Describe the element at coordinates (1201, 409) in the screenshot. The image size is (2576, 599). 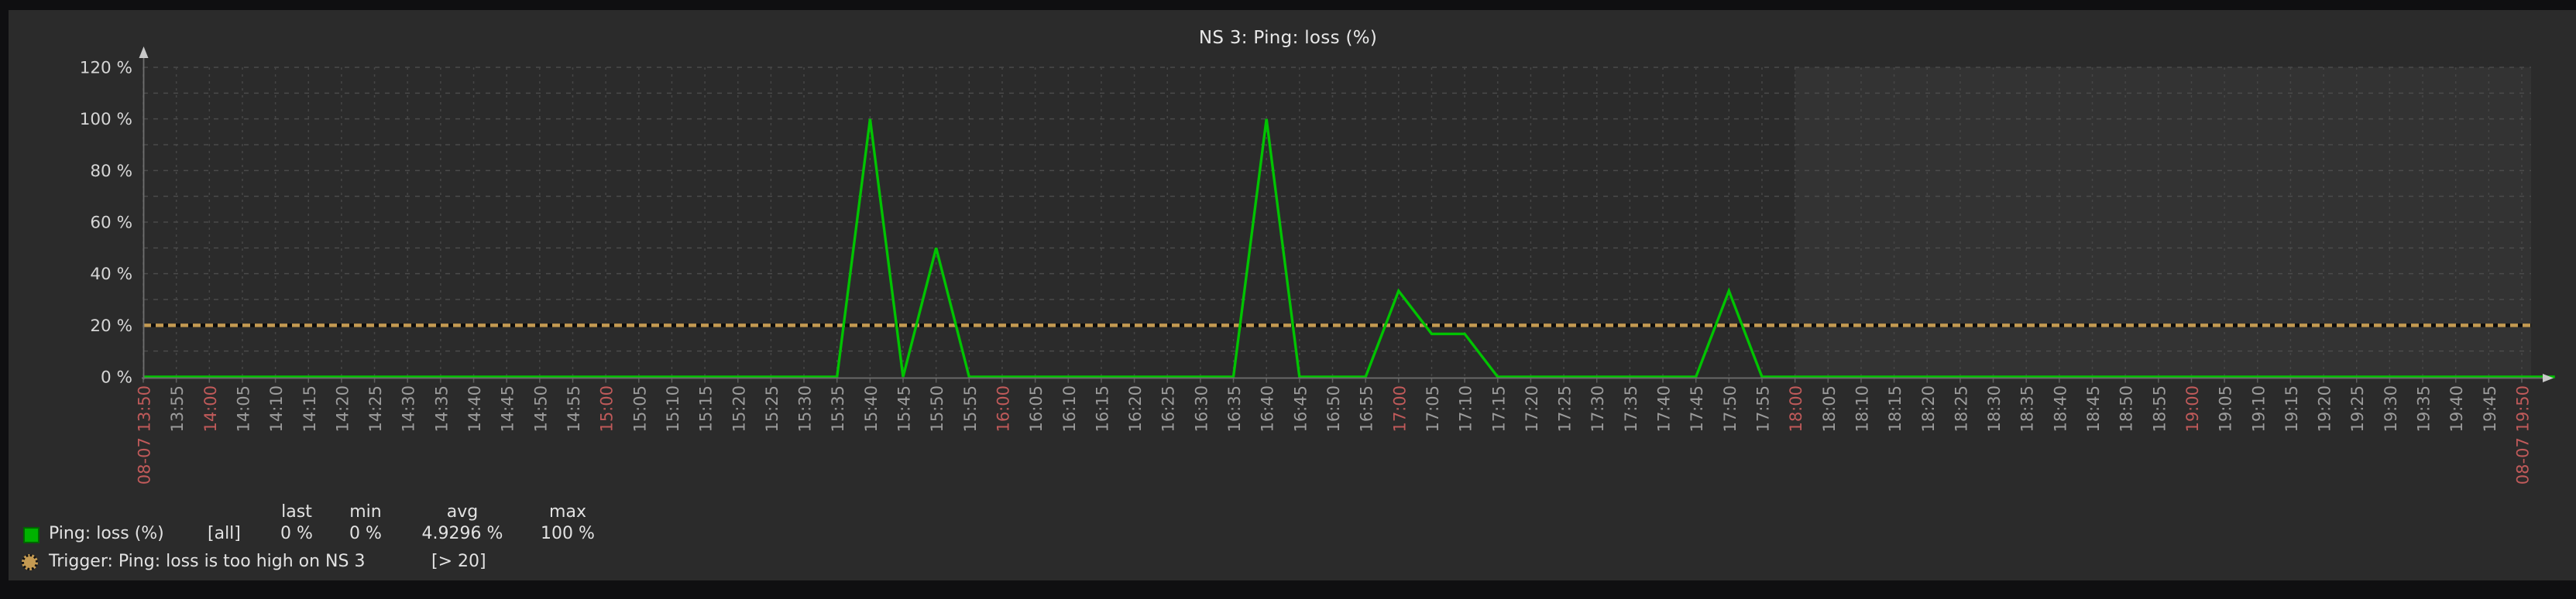
I see `x-tick-label: 16:30` at that location.